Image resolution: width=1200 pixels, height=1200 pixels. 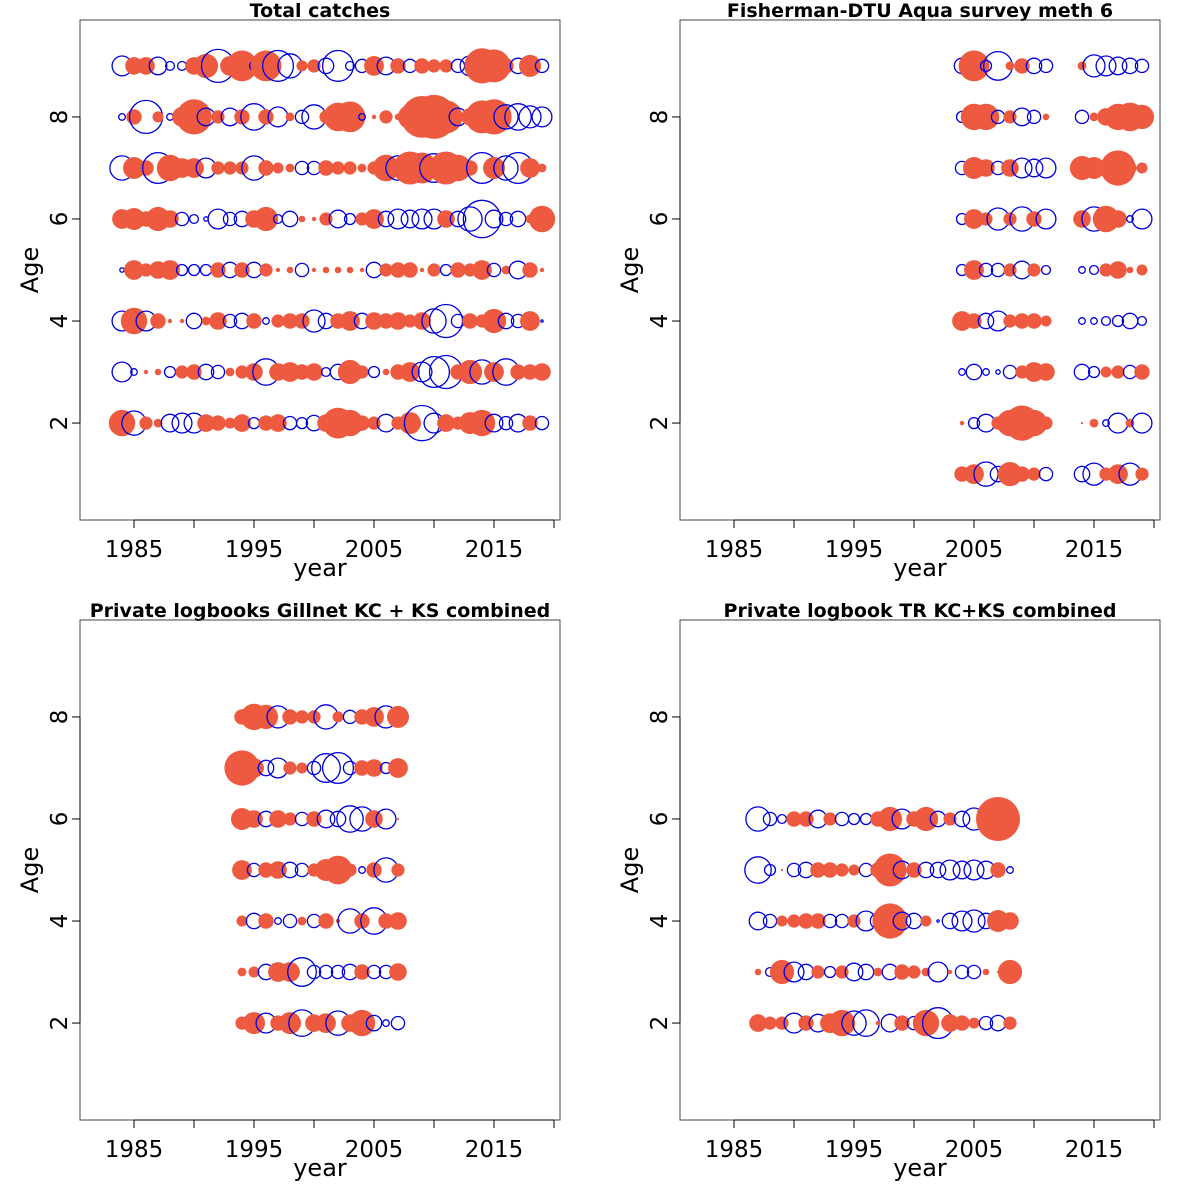 I want to click on y-tick-label: 2, so click(x=660, y=1023).